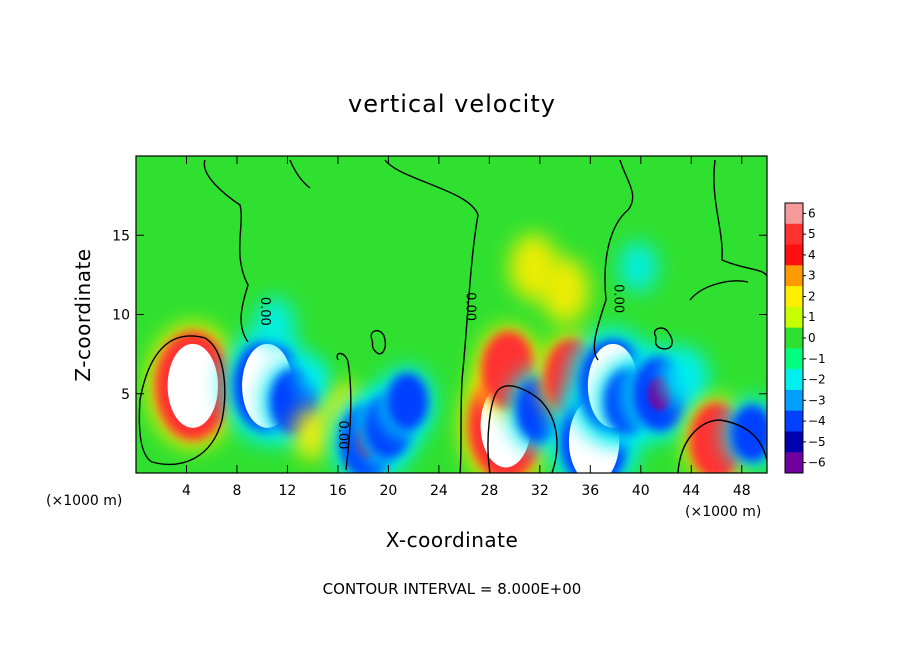  I want to click on colorbar-label: −5, so click(817, 442).